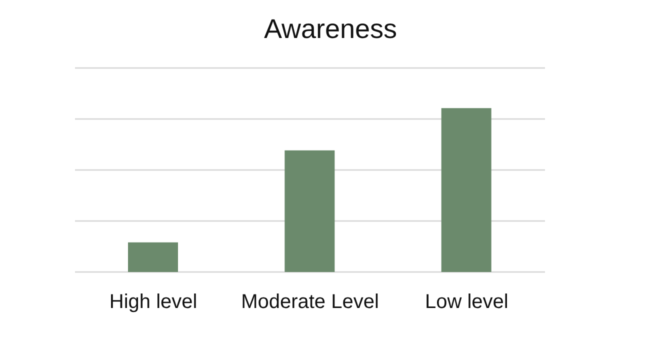  I want to click on x-tick-label: Low level, so click(466, 302).